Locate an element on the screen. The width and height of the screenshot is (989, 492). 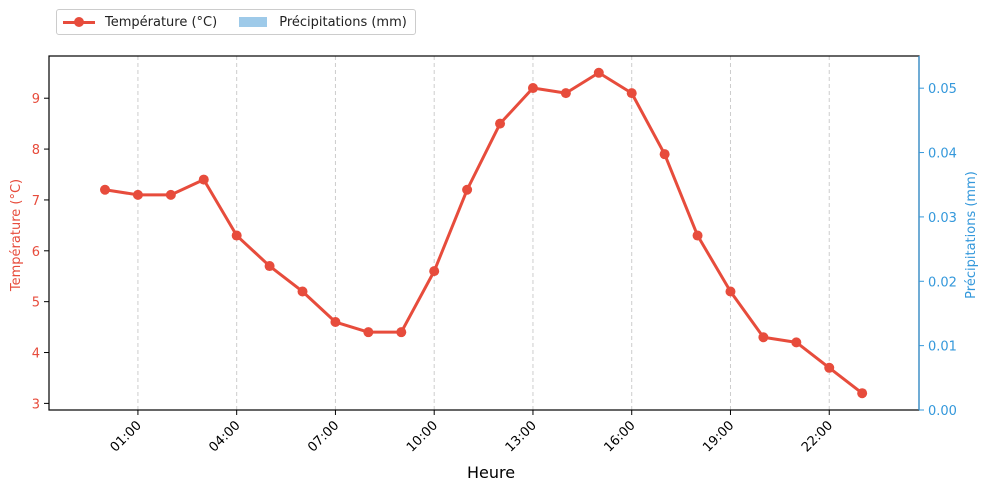
legend-item-precipitation: Précipitations (mm) is located at coordinates (323, 22).